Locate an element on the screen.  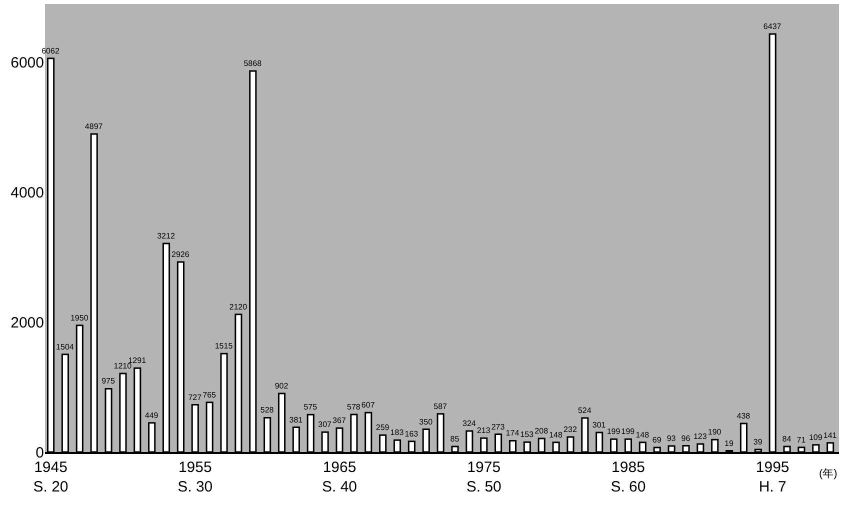
data-label: 96 is located at coordinates (686, 438).